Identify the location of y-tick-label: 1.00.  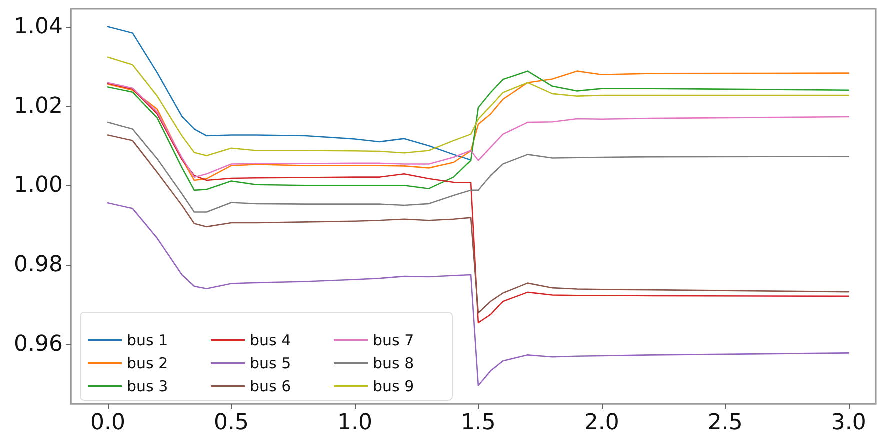
(38, 185).